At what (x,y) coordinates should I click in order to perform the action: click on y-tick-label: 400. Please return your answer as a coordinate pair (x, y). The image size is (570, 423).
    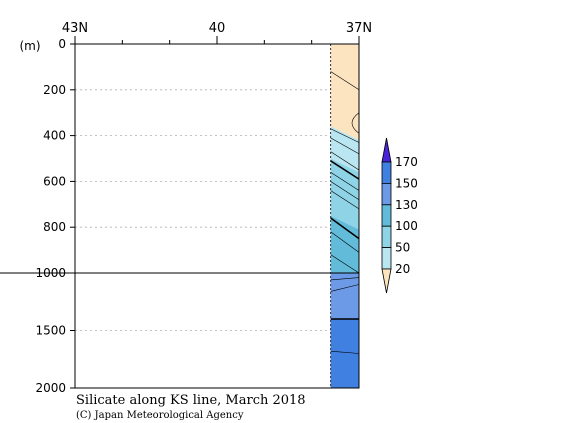
    Looking at the image, I should click on (54, 136).